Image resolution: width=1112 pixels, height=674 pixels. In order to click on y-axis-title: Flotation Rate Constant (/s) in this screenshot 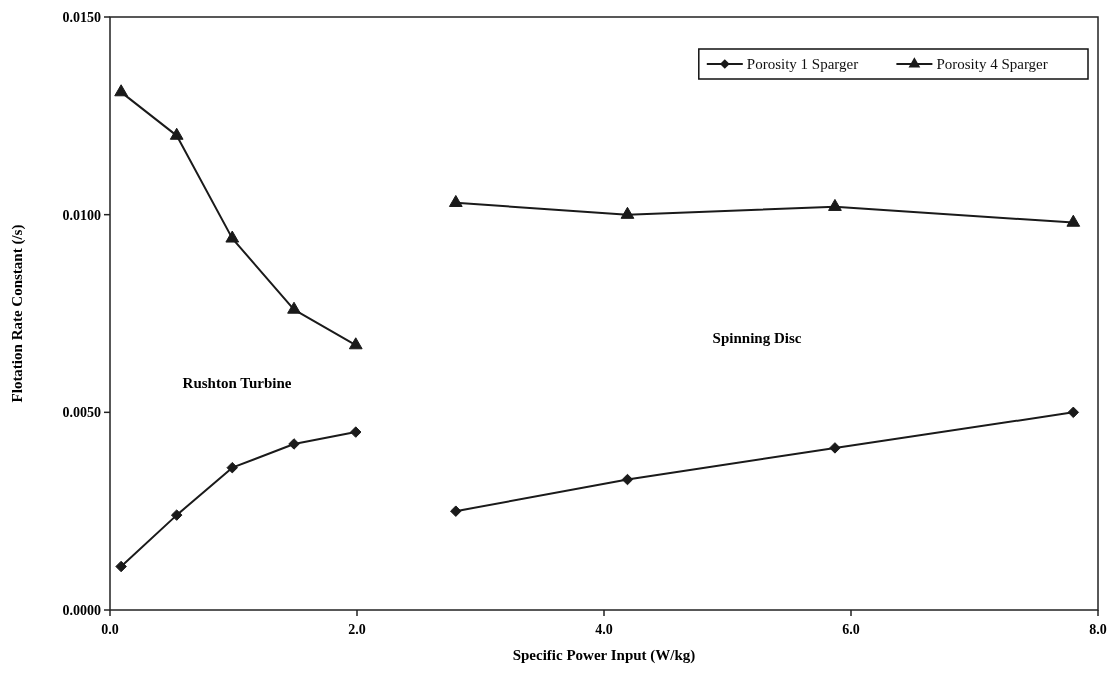, I will do `click(17, 313)`.